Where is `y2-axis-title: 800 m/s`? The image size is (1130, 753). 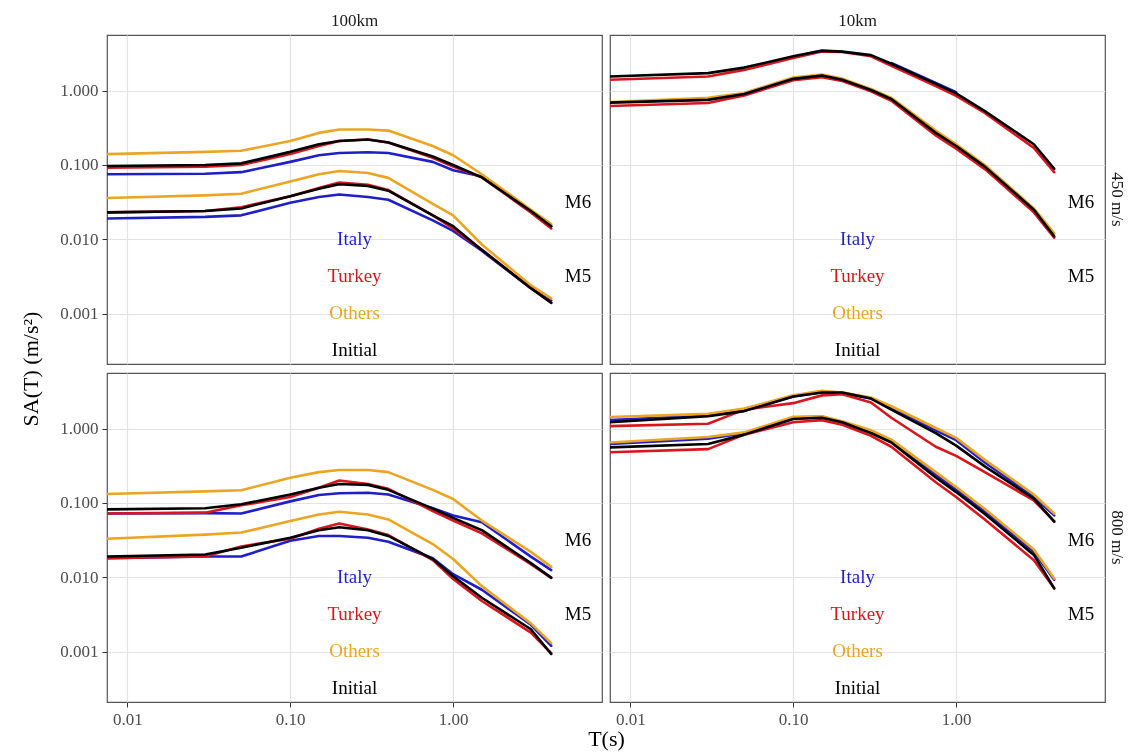
y2-axis-title: 800 m/s is located at coordinates (1117, 537).